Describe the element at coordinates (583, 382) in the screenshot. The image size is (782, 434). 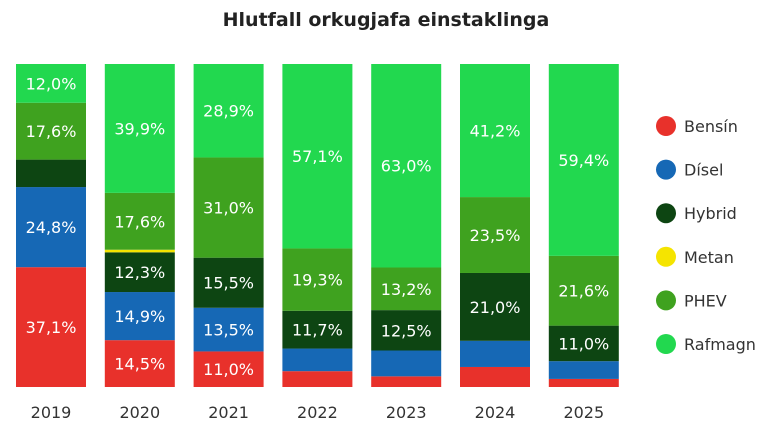
I see `bar-segment-bensín-2025` at that location.